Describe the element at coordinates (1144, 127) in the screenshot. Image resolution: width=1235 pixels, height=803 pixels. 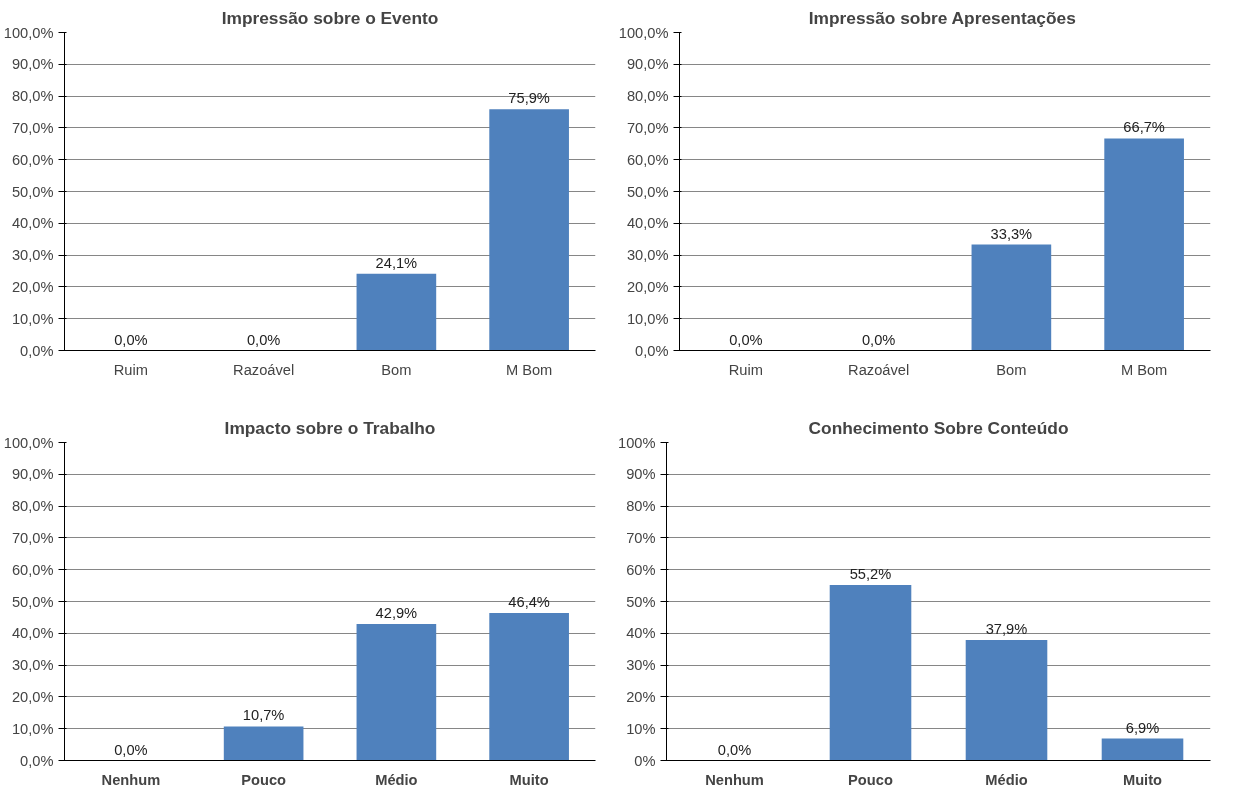
I see `data-label: 66,7%` at that location.